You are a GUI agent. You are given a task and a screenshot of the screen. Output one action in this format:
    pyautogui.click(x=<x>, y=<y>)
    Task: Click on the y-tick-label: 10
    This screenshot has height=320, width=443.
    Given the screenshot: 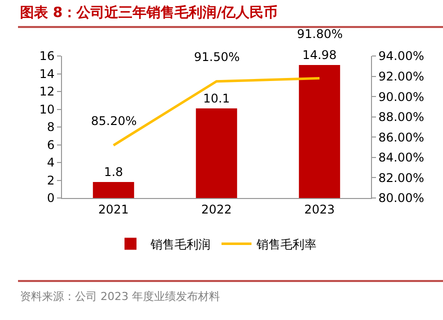 What is the action you would take?
    pyautogui.click(x=47, y=109)
    